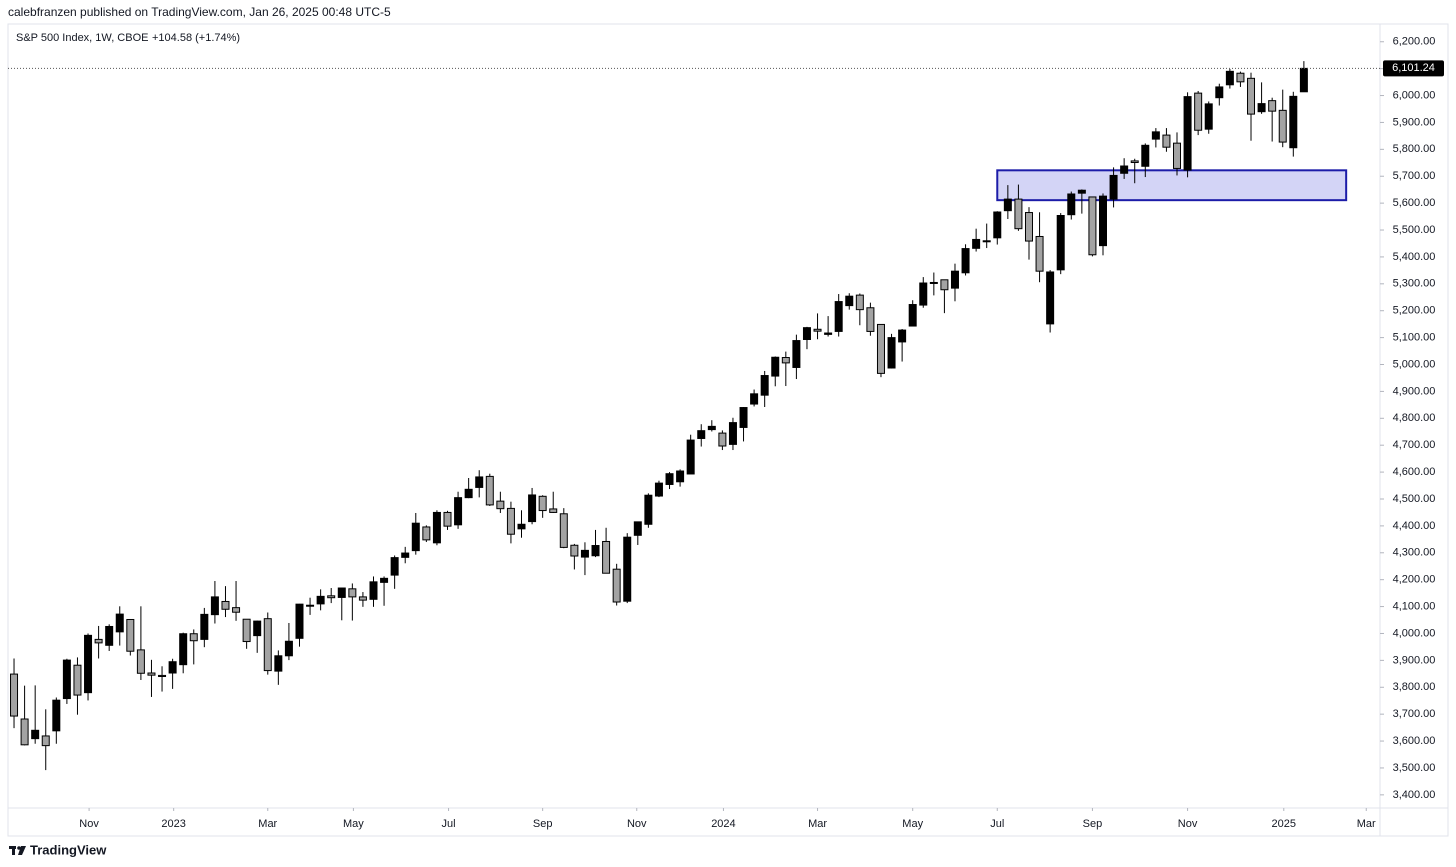 Image resolution: width=1456 pixels, height=867 pixels. What do you see at coordinates (1414, 42) in the screenshot?
I see `y-tick-label: 6,200.00` at bounding box center [1414, 42].